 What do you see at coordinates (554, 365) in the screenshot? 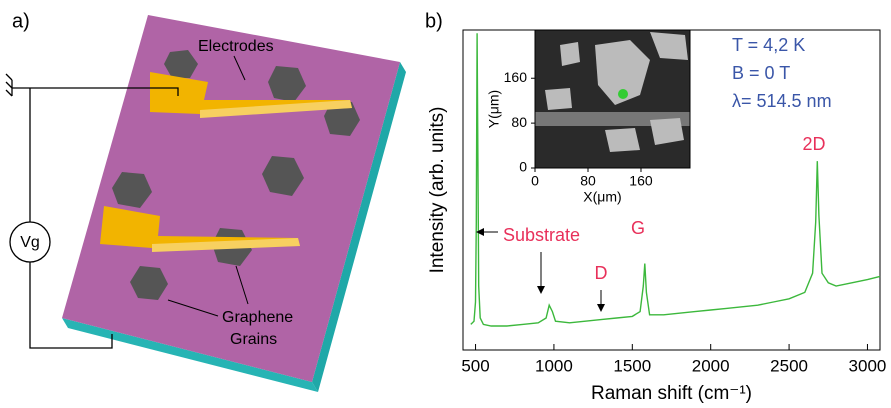
I see `x-tick-label: 1000` at bounding box center [554, 365].